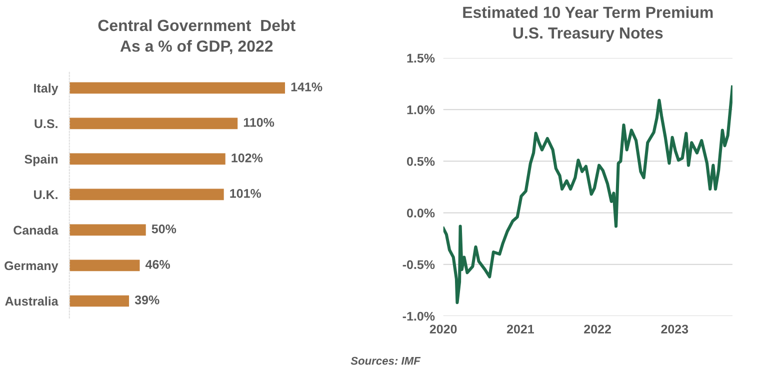 This screenshot has height=374, width=771. What do you see at coordinates (36, 230) in the screenshot?
I see `y-tick-label: Canada` at bounding box center [36, 230].